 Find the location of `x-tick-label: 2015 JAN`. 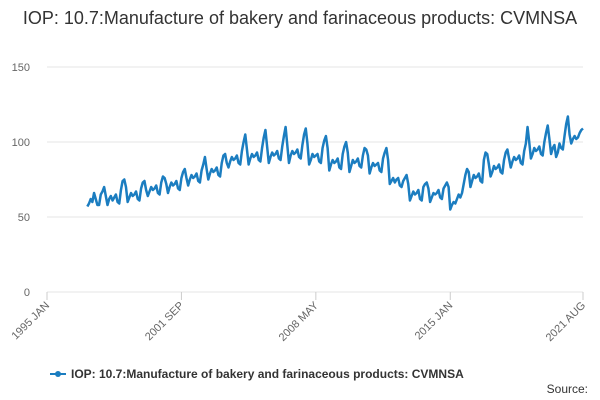

x-tick-label: 2015 JAN is located at coordinates (434, 321).